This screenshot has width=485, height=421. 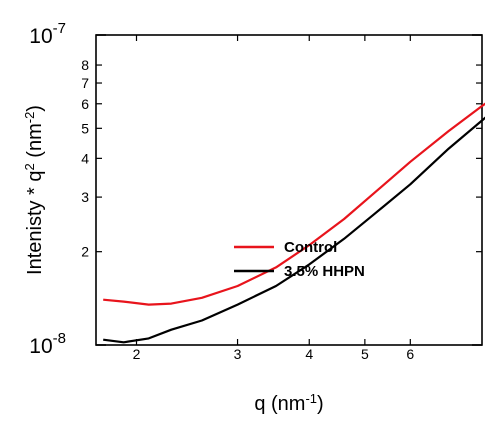 What do you see at coordinates (365, 354) in the screenshot?
I see `x-minor-tick-label-5: 5` at bounding box center [365, 354].